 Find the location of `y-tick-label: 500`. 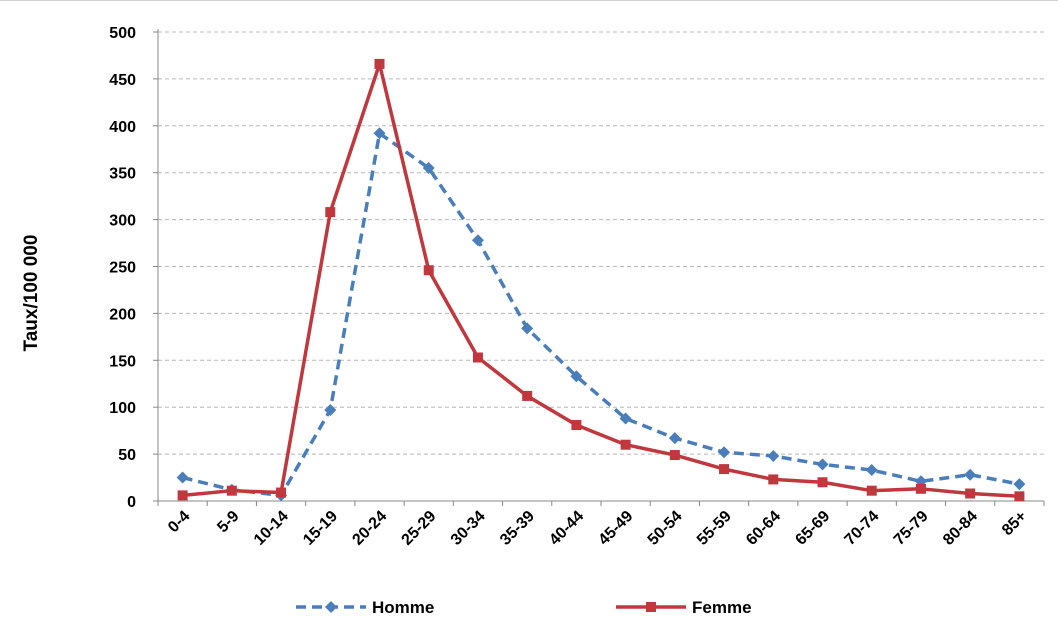

y-tick-label: 500 is located at coordinates (122, 33).